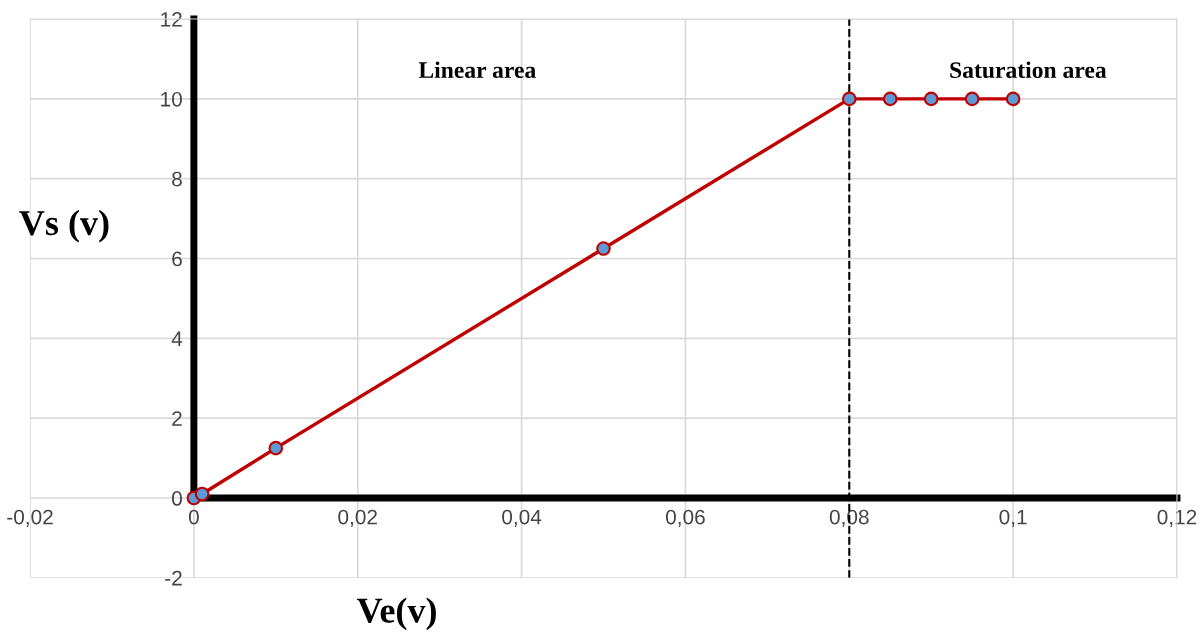  Describe the element at coordinates (177, 179) in the screenshot. I see `y-tick-label: 8` at that location.